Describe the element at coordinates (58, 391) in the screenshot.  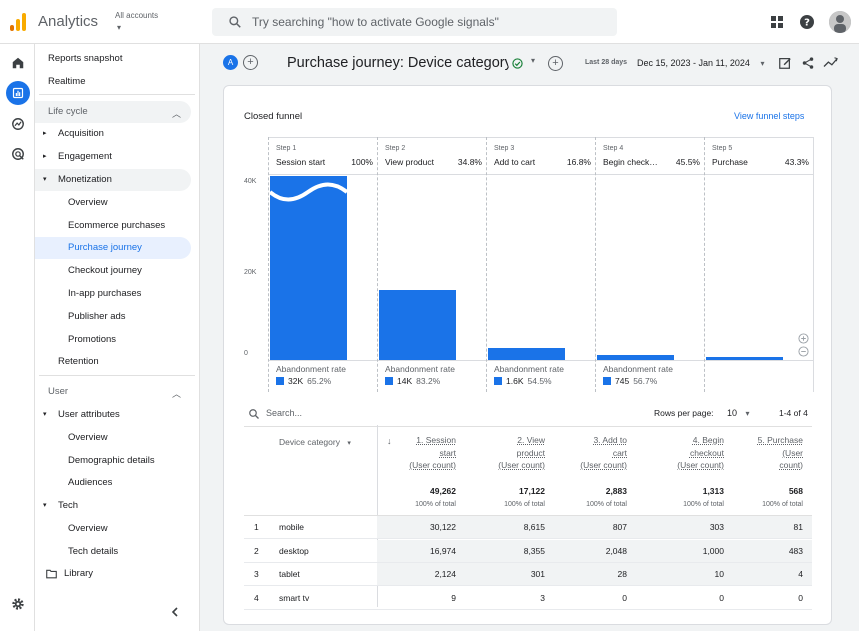
I see `nav-section-user: User` at that location.